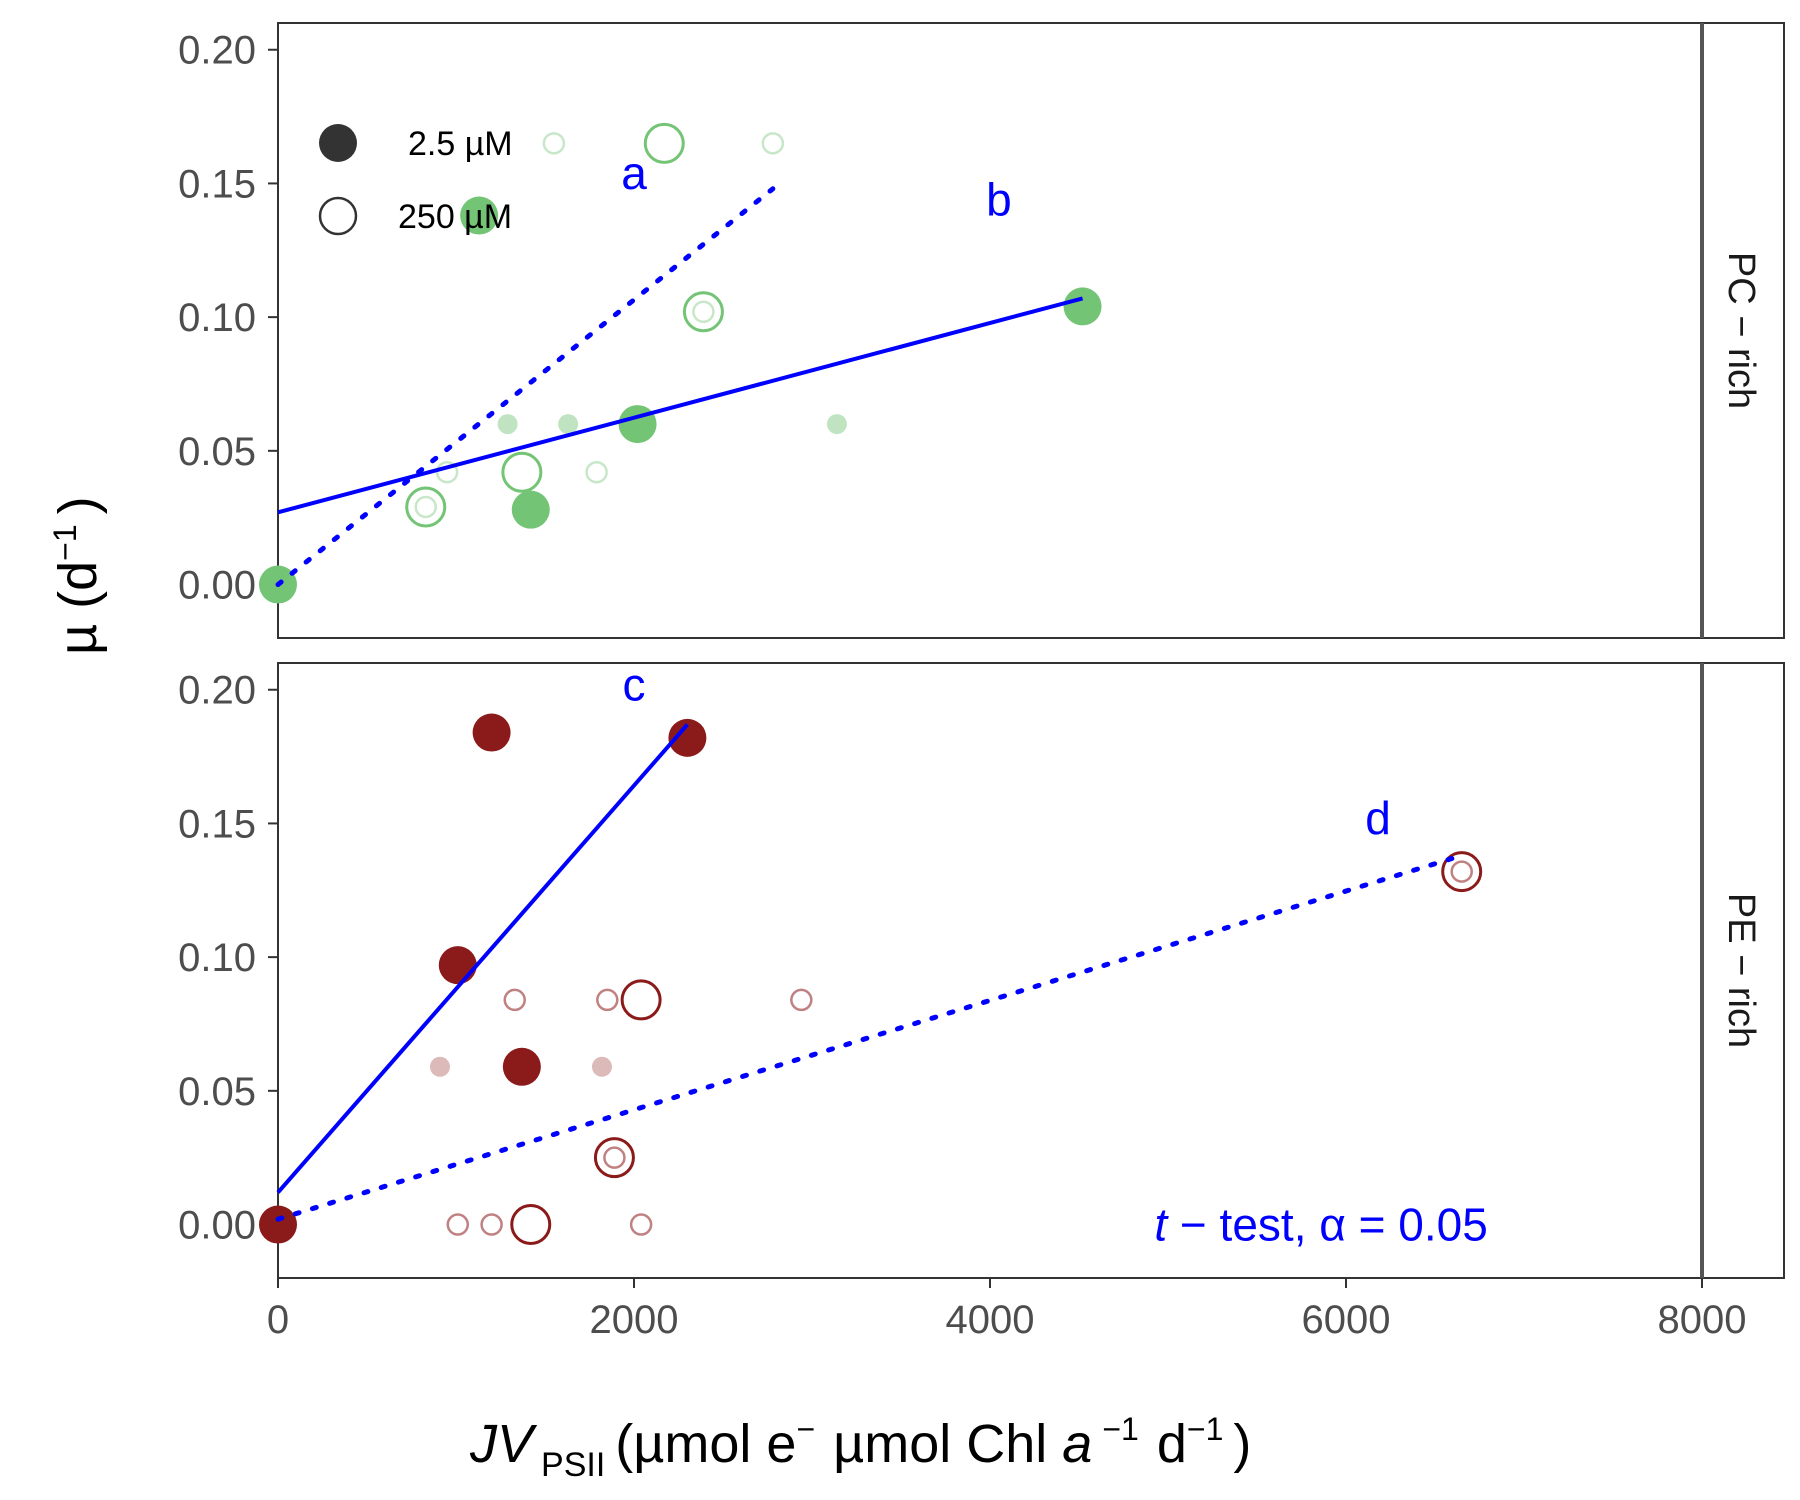  What do you see at coordinates (278, 1320) in the screenshot?
I see `x-tick-label: 0` at bounding box center [278, 1320].